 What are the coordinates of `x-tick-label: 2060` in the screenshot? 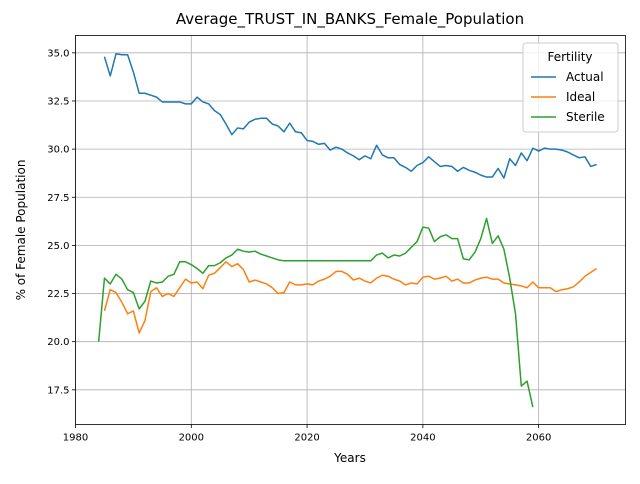 It's located at (538, 438).